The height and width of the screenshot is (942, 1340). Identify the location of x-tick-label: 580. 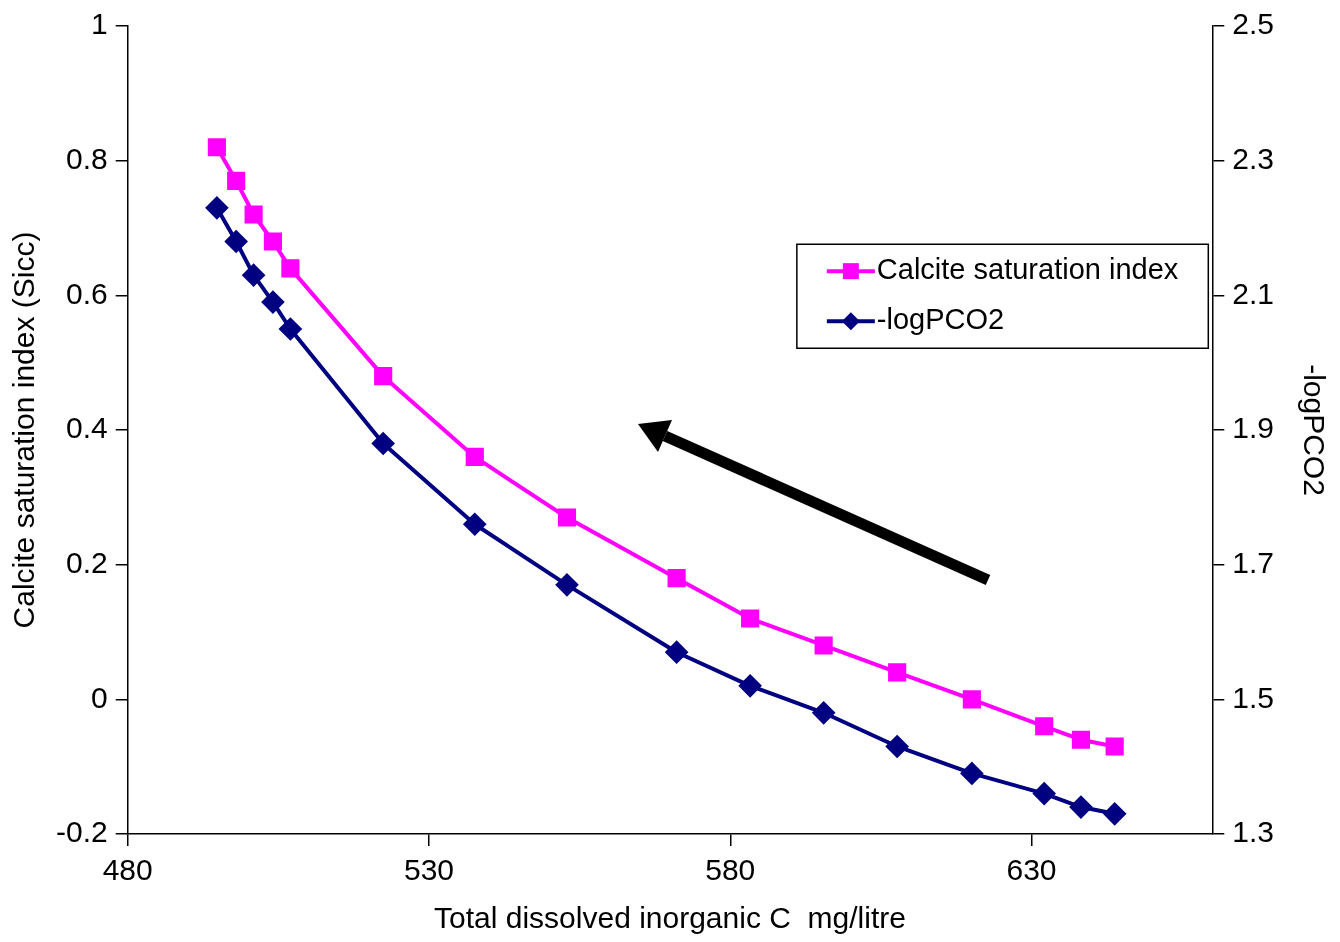
(730, 870).